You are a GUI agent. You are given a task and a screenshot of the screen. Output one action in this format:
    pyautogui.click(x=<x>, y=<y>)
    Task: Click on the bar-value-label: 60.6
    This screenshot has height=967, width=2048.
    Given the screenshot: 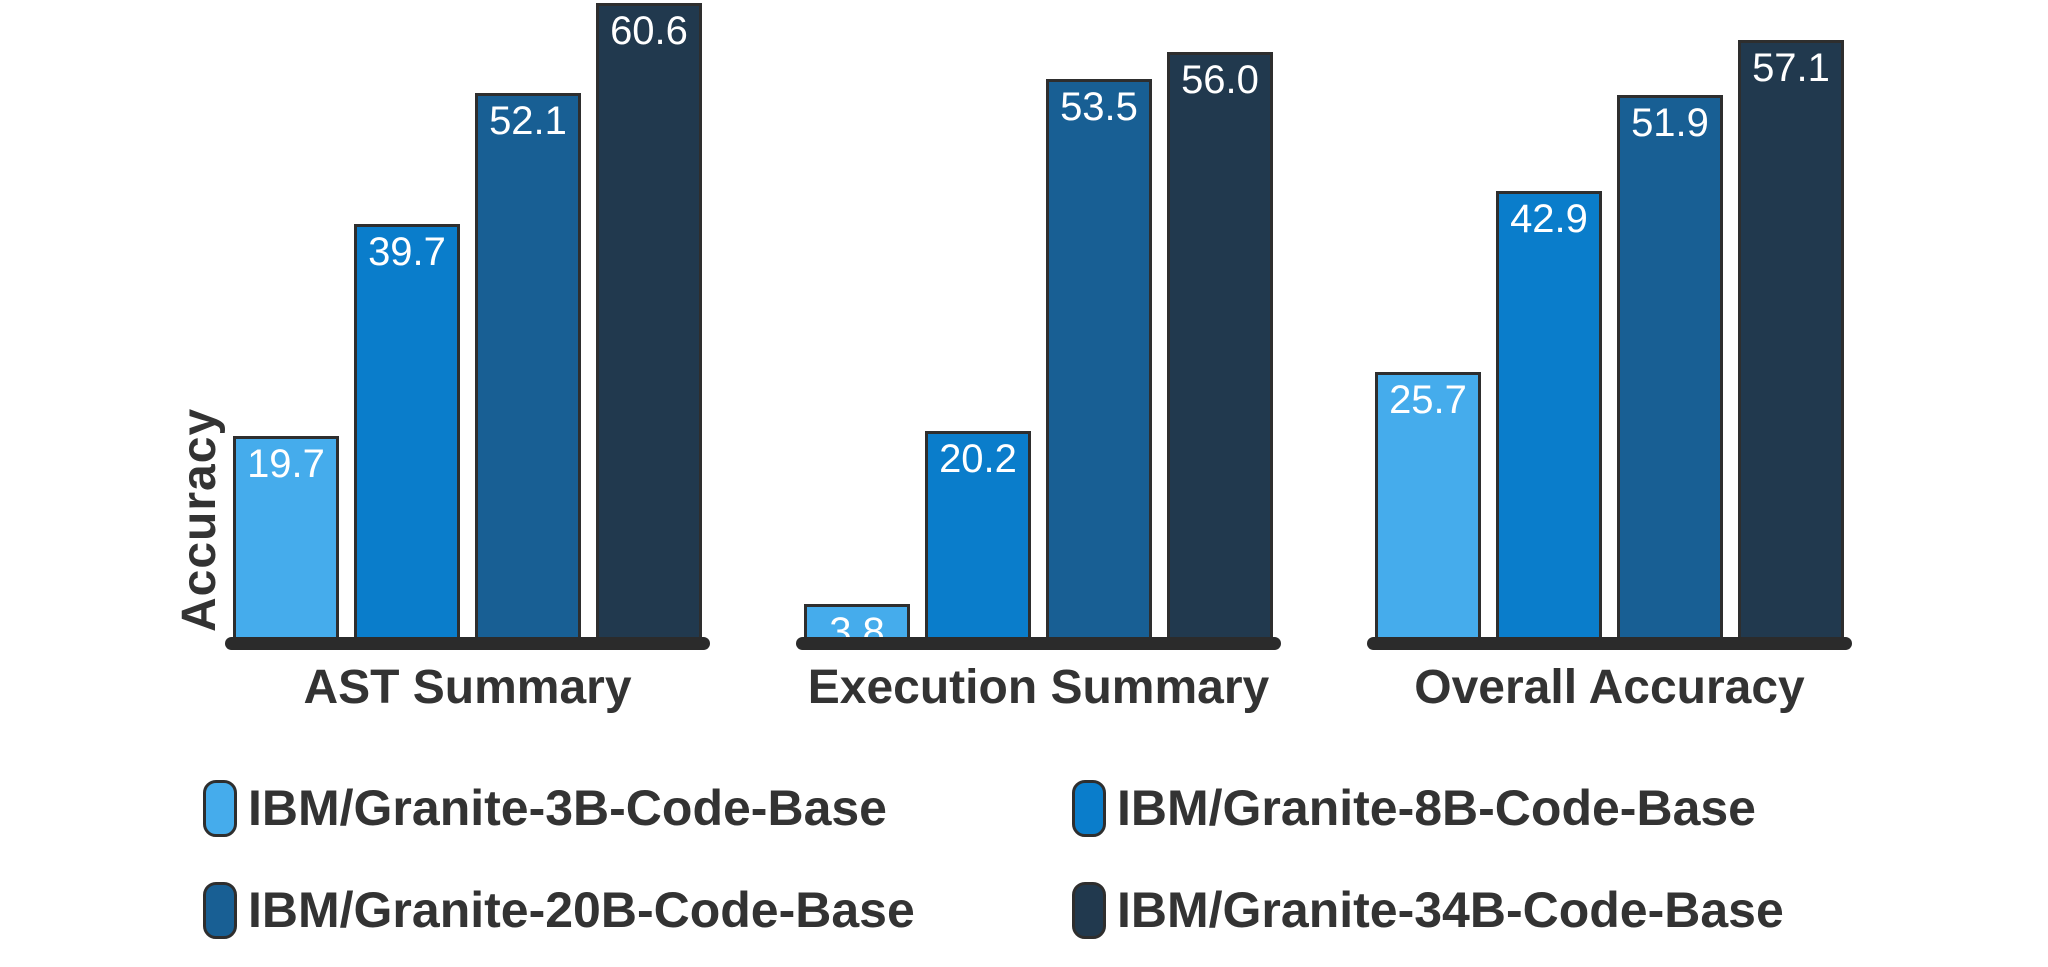 What is the action you would take?
    pyautogui.click(x=649, y=31)
    